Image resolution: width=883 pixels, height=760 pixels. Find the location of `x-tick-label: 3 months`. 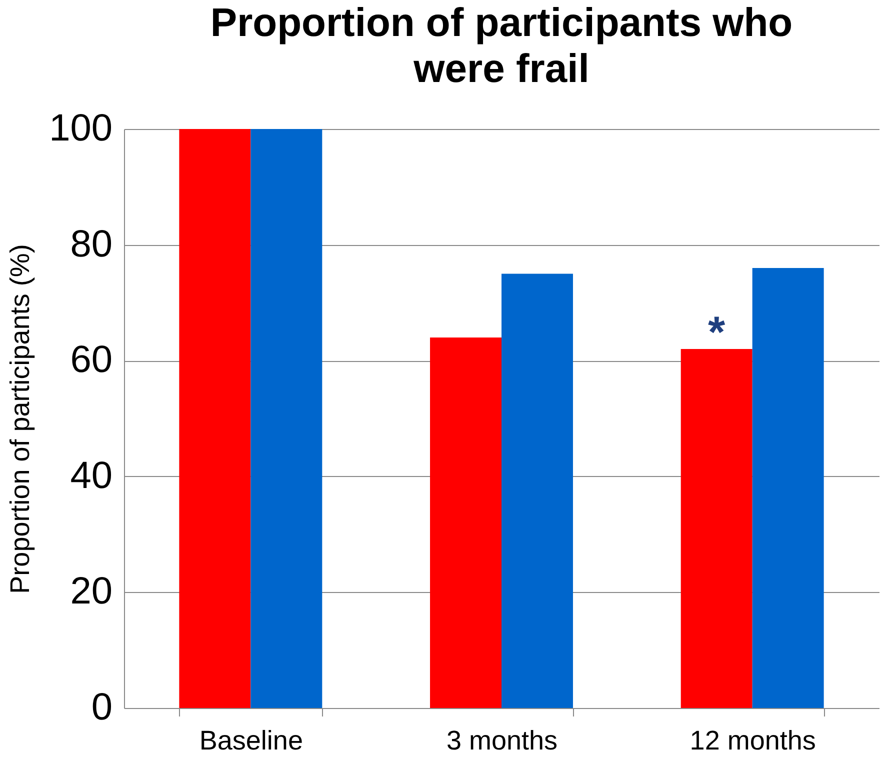

x-tick-label: 3 months is located at coordinates (502, 741).